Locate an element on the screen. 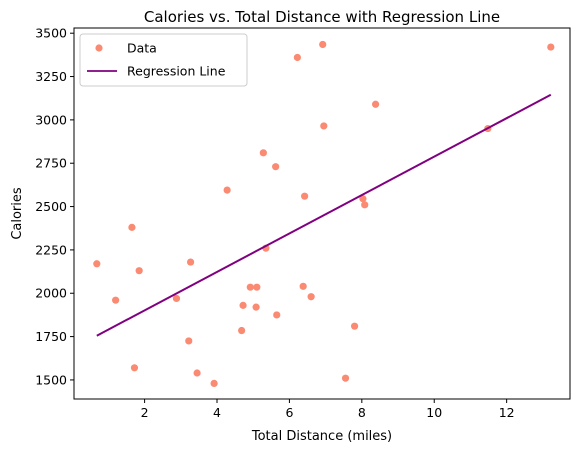 The image size is (580, 453). y-tick-label: 1500 is located at coordinates (51, 379).